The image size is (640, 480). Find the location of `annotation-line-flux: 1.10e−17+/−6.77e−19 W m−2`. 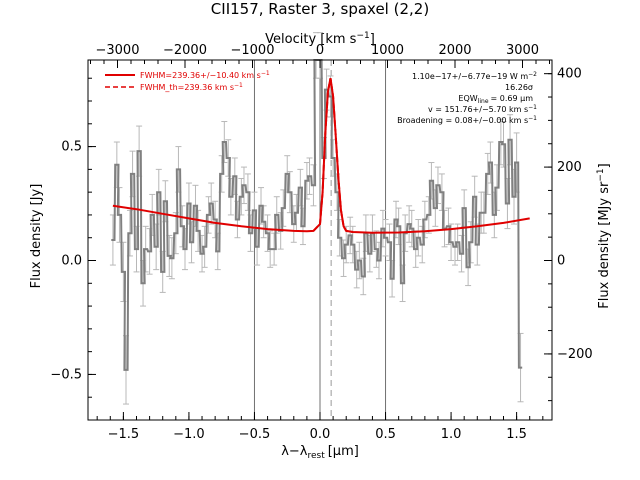

annotation-line-flux: 1.10e−17+/−6.77e−19 W m−2 is located at coordinates (474, 76).